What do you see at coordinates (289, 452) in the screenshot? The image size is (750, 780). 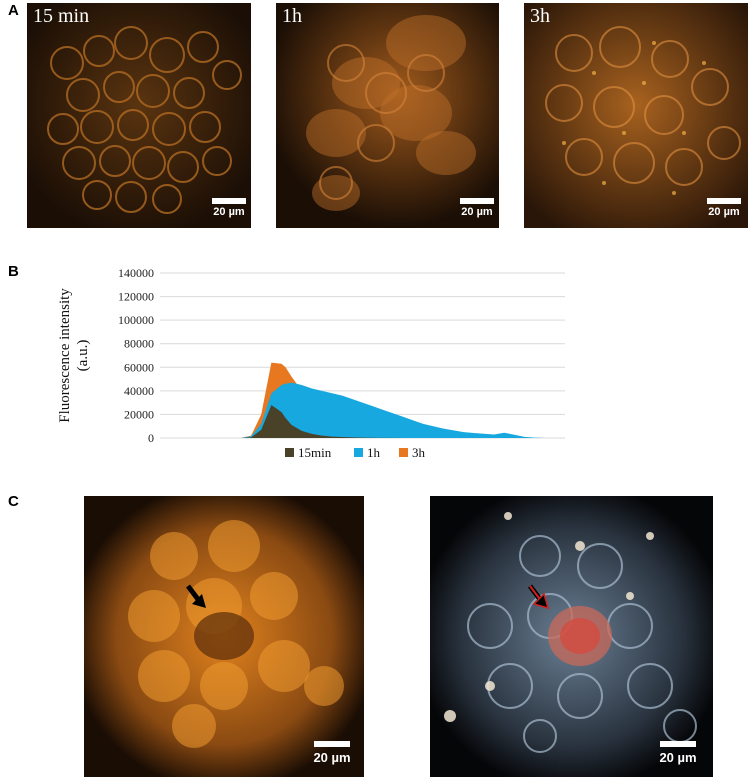 I see `legend-swatch-15min` at bounding box center [289, 452].